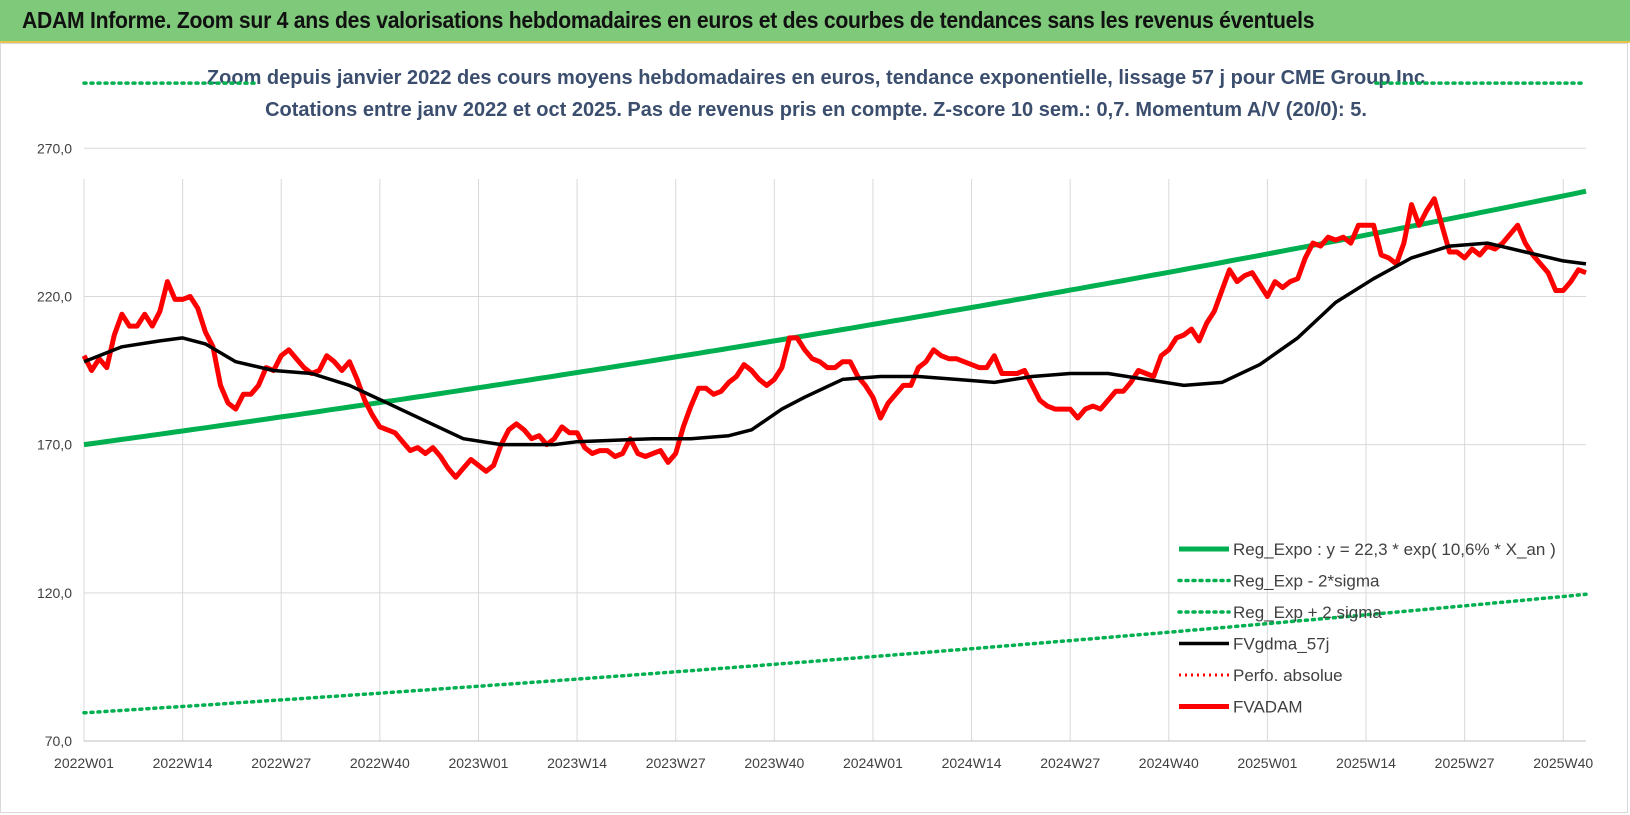 This screenshot has height=815, width=1630. Describe the element at coordinates (54, 296) in the screenshot. I see `y-tick-label: 220,0` at that location.